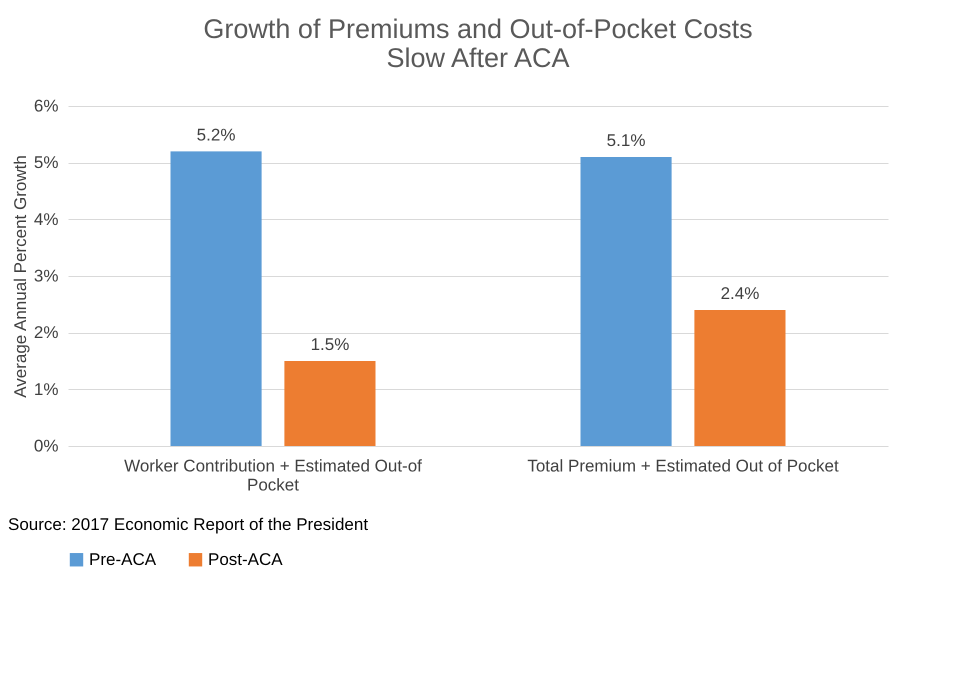 The image size is (958, 678). What do you see at coordinates (123, 559) in the screenshot?
I see `legend-label: Pre-ACA` at bounding box center [123, 559].